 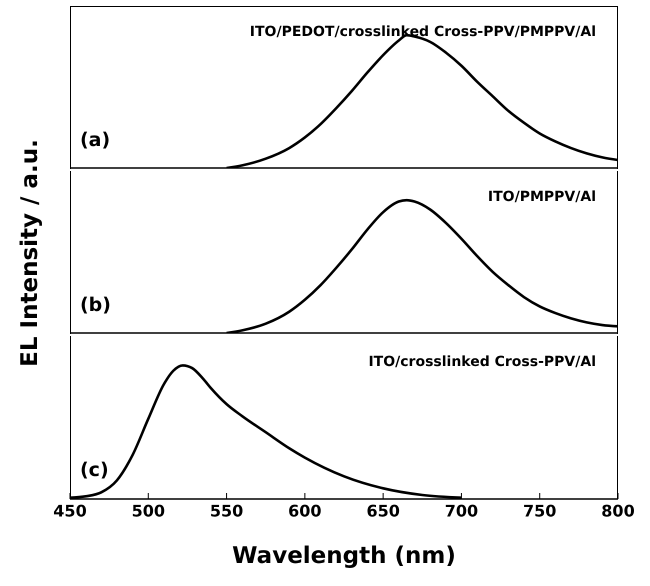 What do you see at coordinates (542, 197) in the screenshot?
I see `annotation: ITO/PMPPV/Al` at bounding box center [542, 197].